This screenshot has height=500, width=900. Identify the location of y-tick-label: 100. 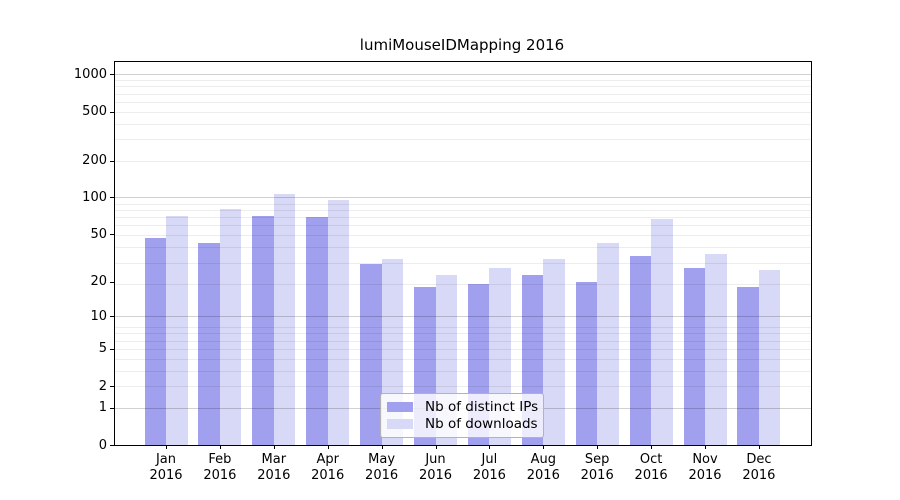
(94, 197).